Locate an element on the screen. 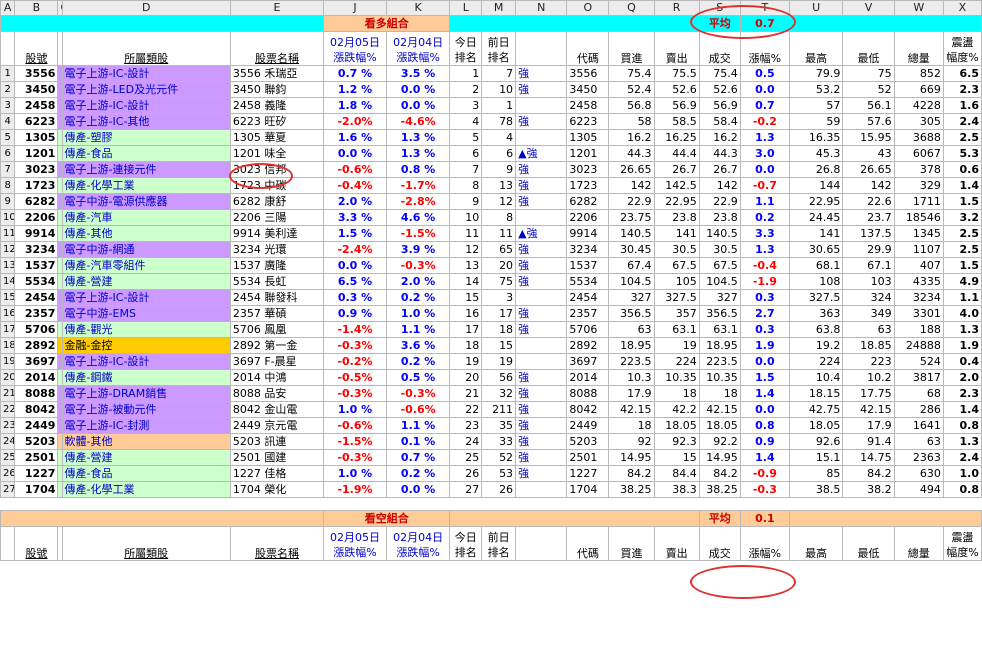  rank-today: 25 is located at coordinates (466, 457).